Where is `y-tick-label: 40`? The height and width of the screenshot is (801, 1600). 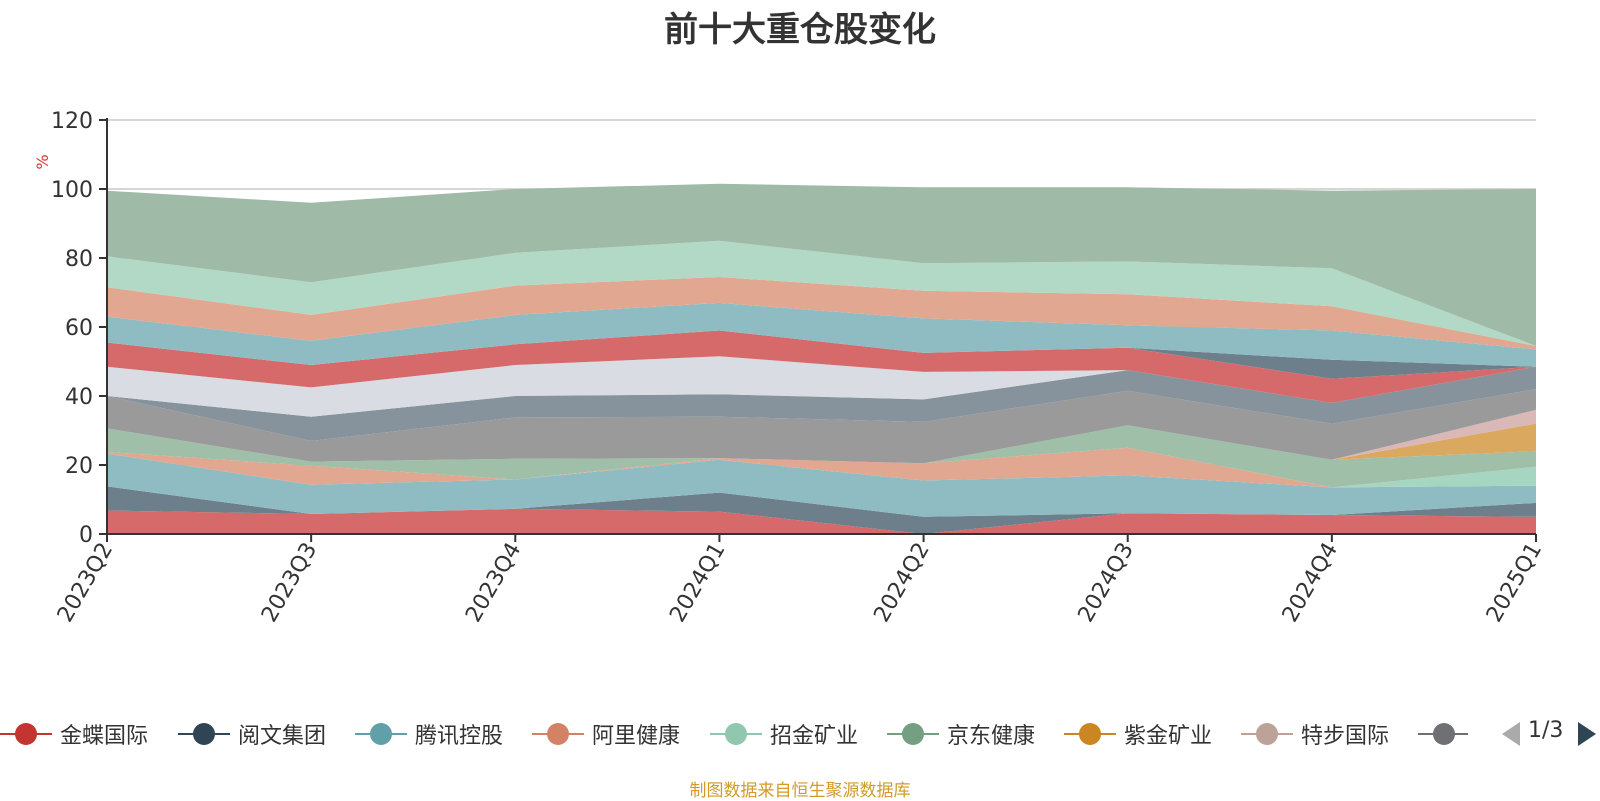
y-tick-label: 40 is located at coordinates (79, 397).